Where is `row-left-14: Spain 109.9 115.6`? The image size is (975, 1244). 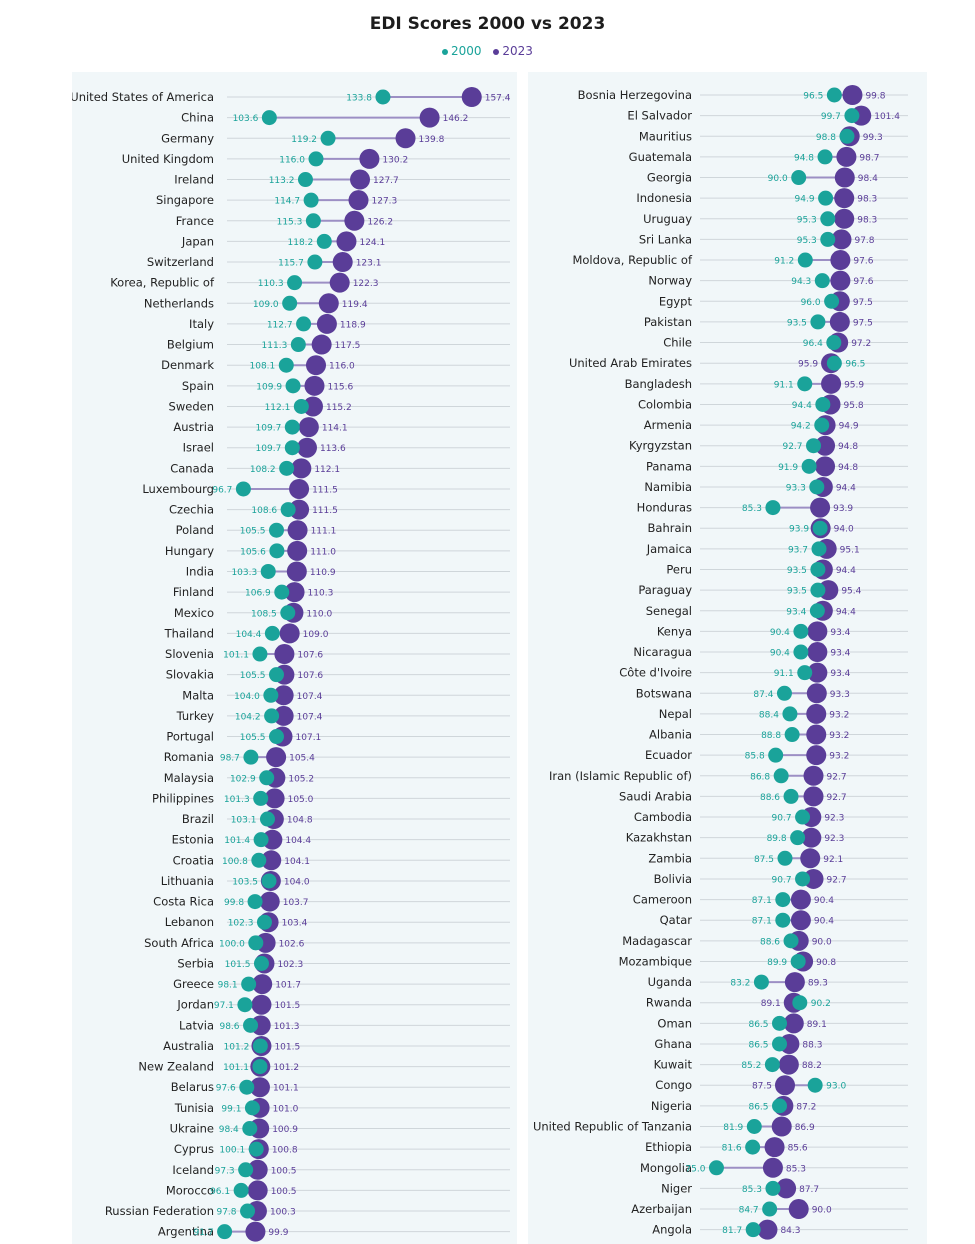
row-left-14: Spain 109.9 115.6 is located at coordinates (346, 385).